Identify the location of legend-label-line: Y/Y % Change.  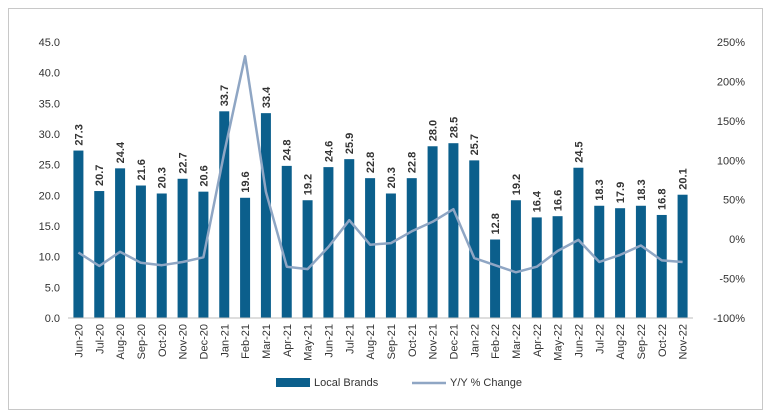
(486, 383).